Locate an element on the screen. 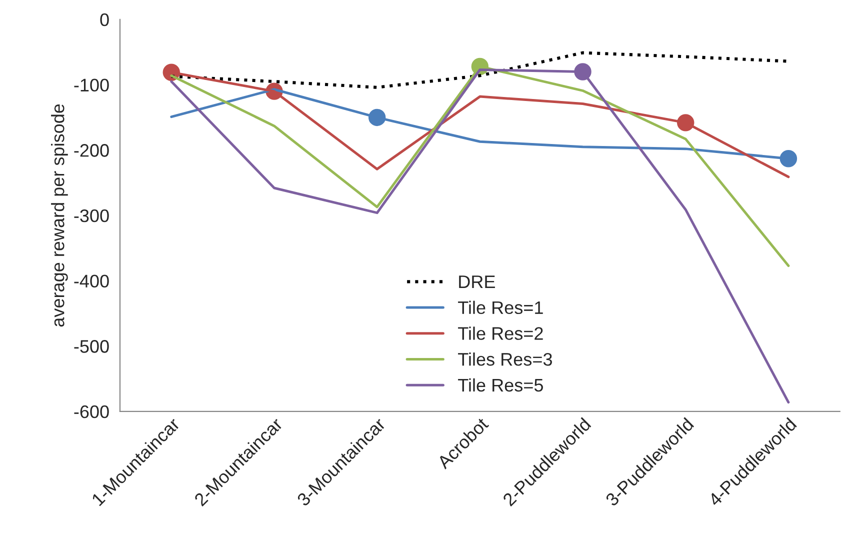 The width and height of the screenshot is (857, 556). y-tick-label: -100 is located at coordinates (91, 85).